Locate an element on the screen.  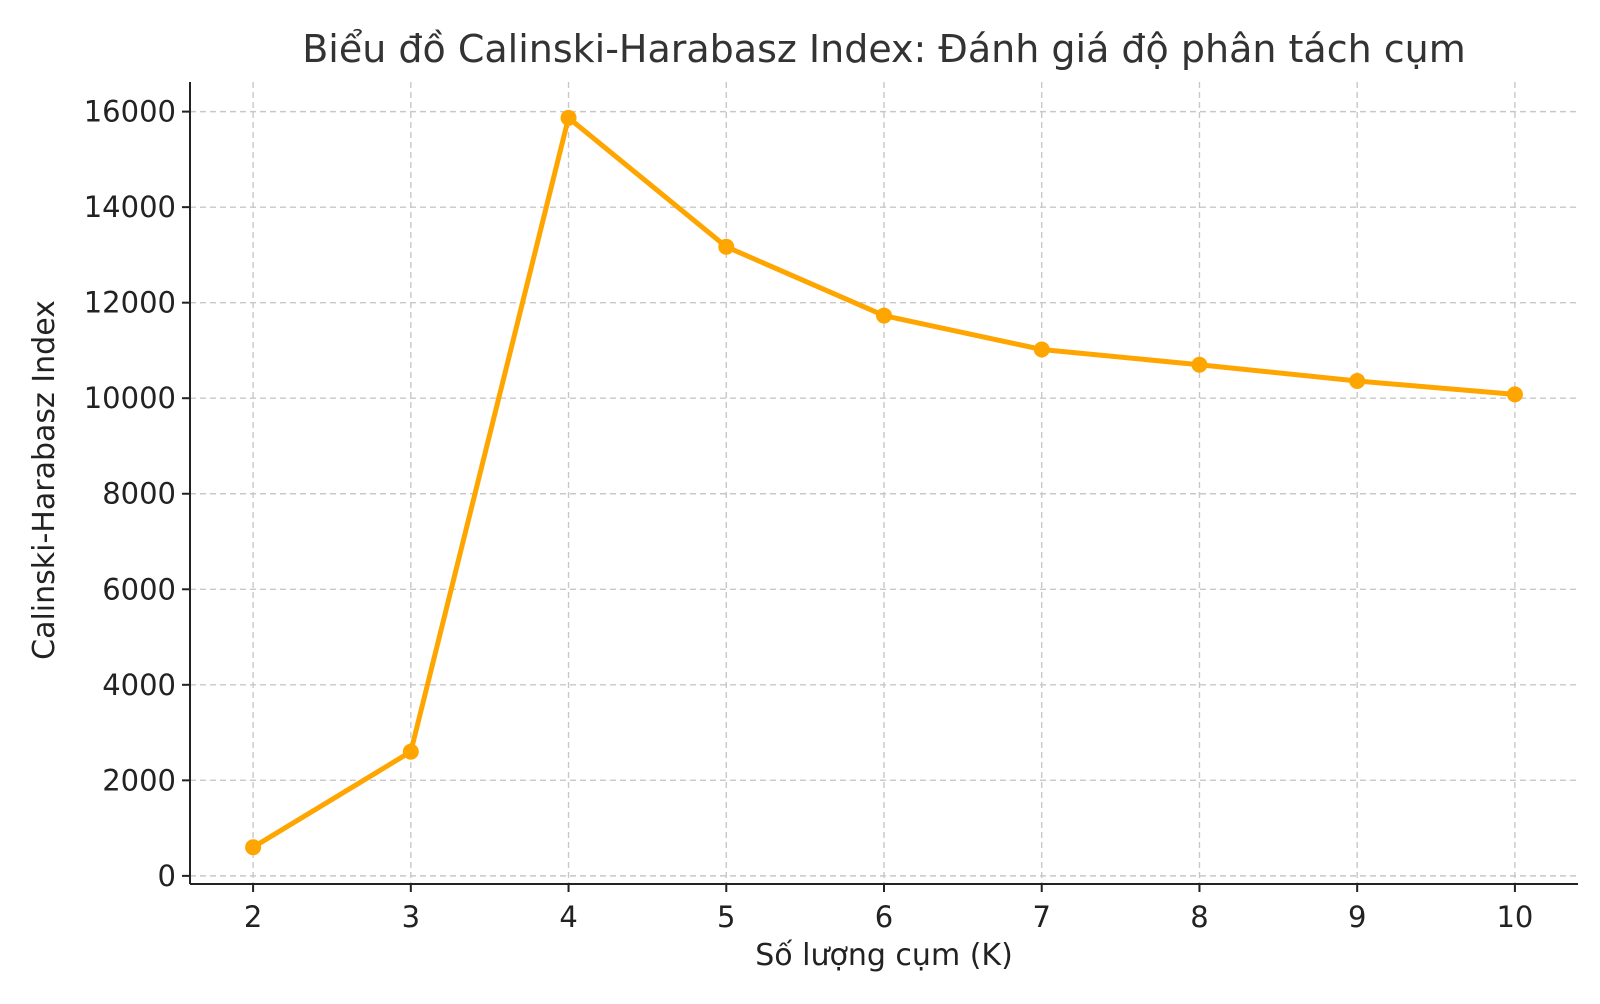
y-tick-label: 12000 is located at coordinates (130, 303).